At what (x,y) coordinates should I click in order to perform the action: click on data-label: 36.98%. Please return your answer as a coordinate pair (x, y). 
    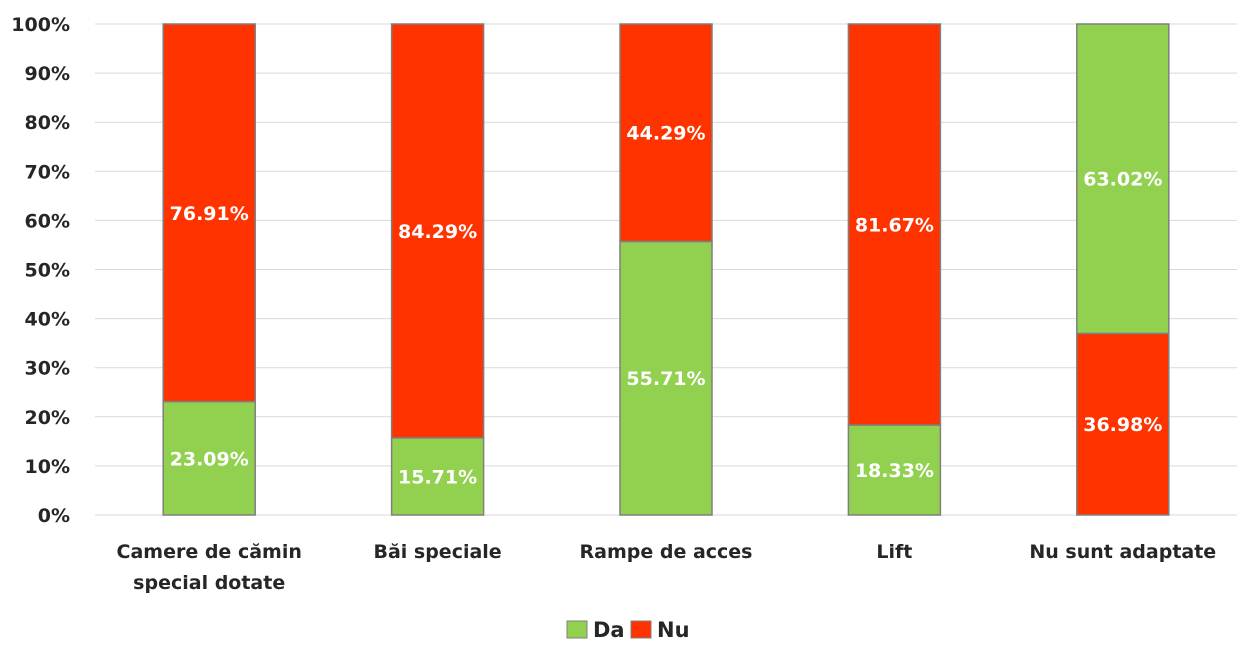
    Looking at the image, I should click on (1122, 425).